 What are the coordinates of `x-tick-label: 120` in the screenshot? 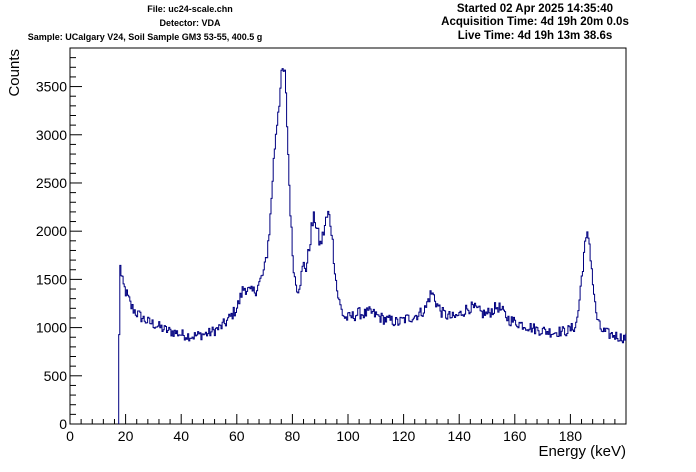 It's located at (404, 436).